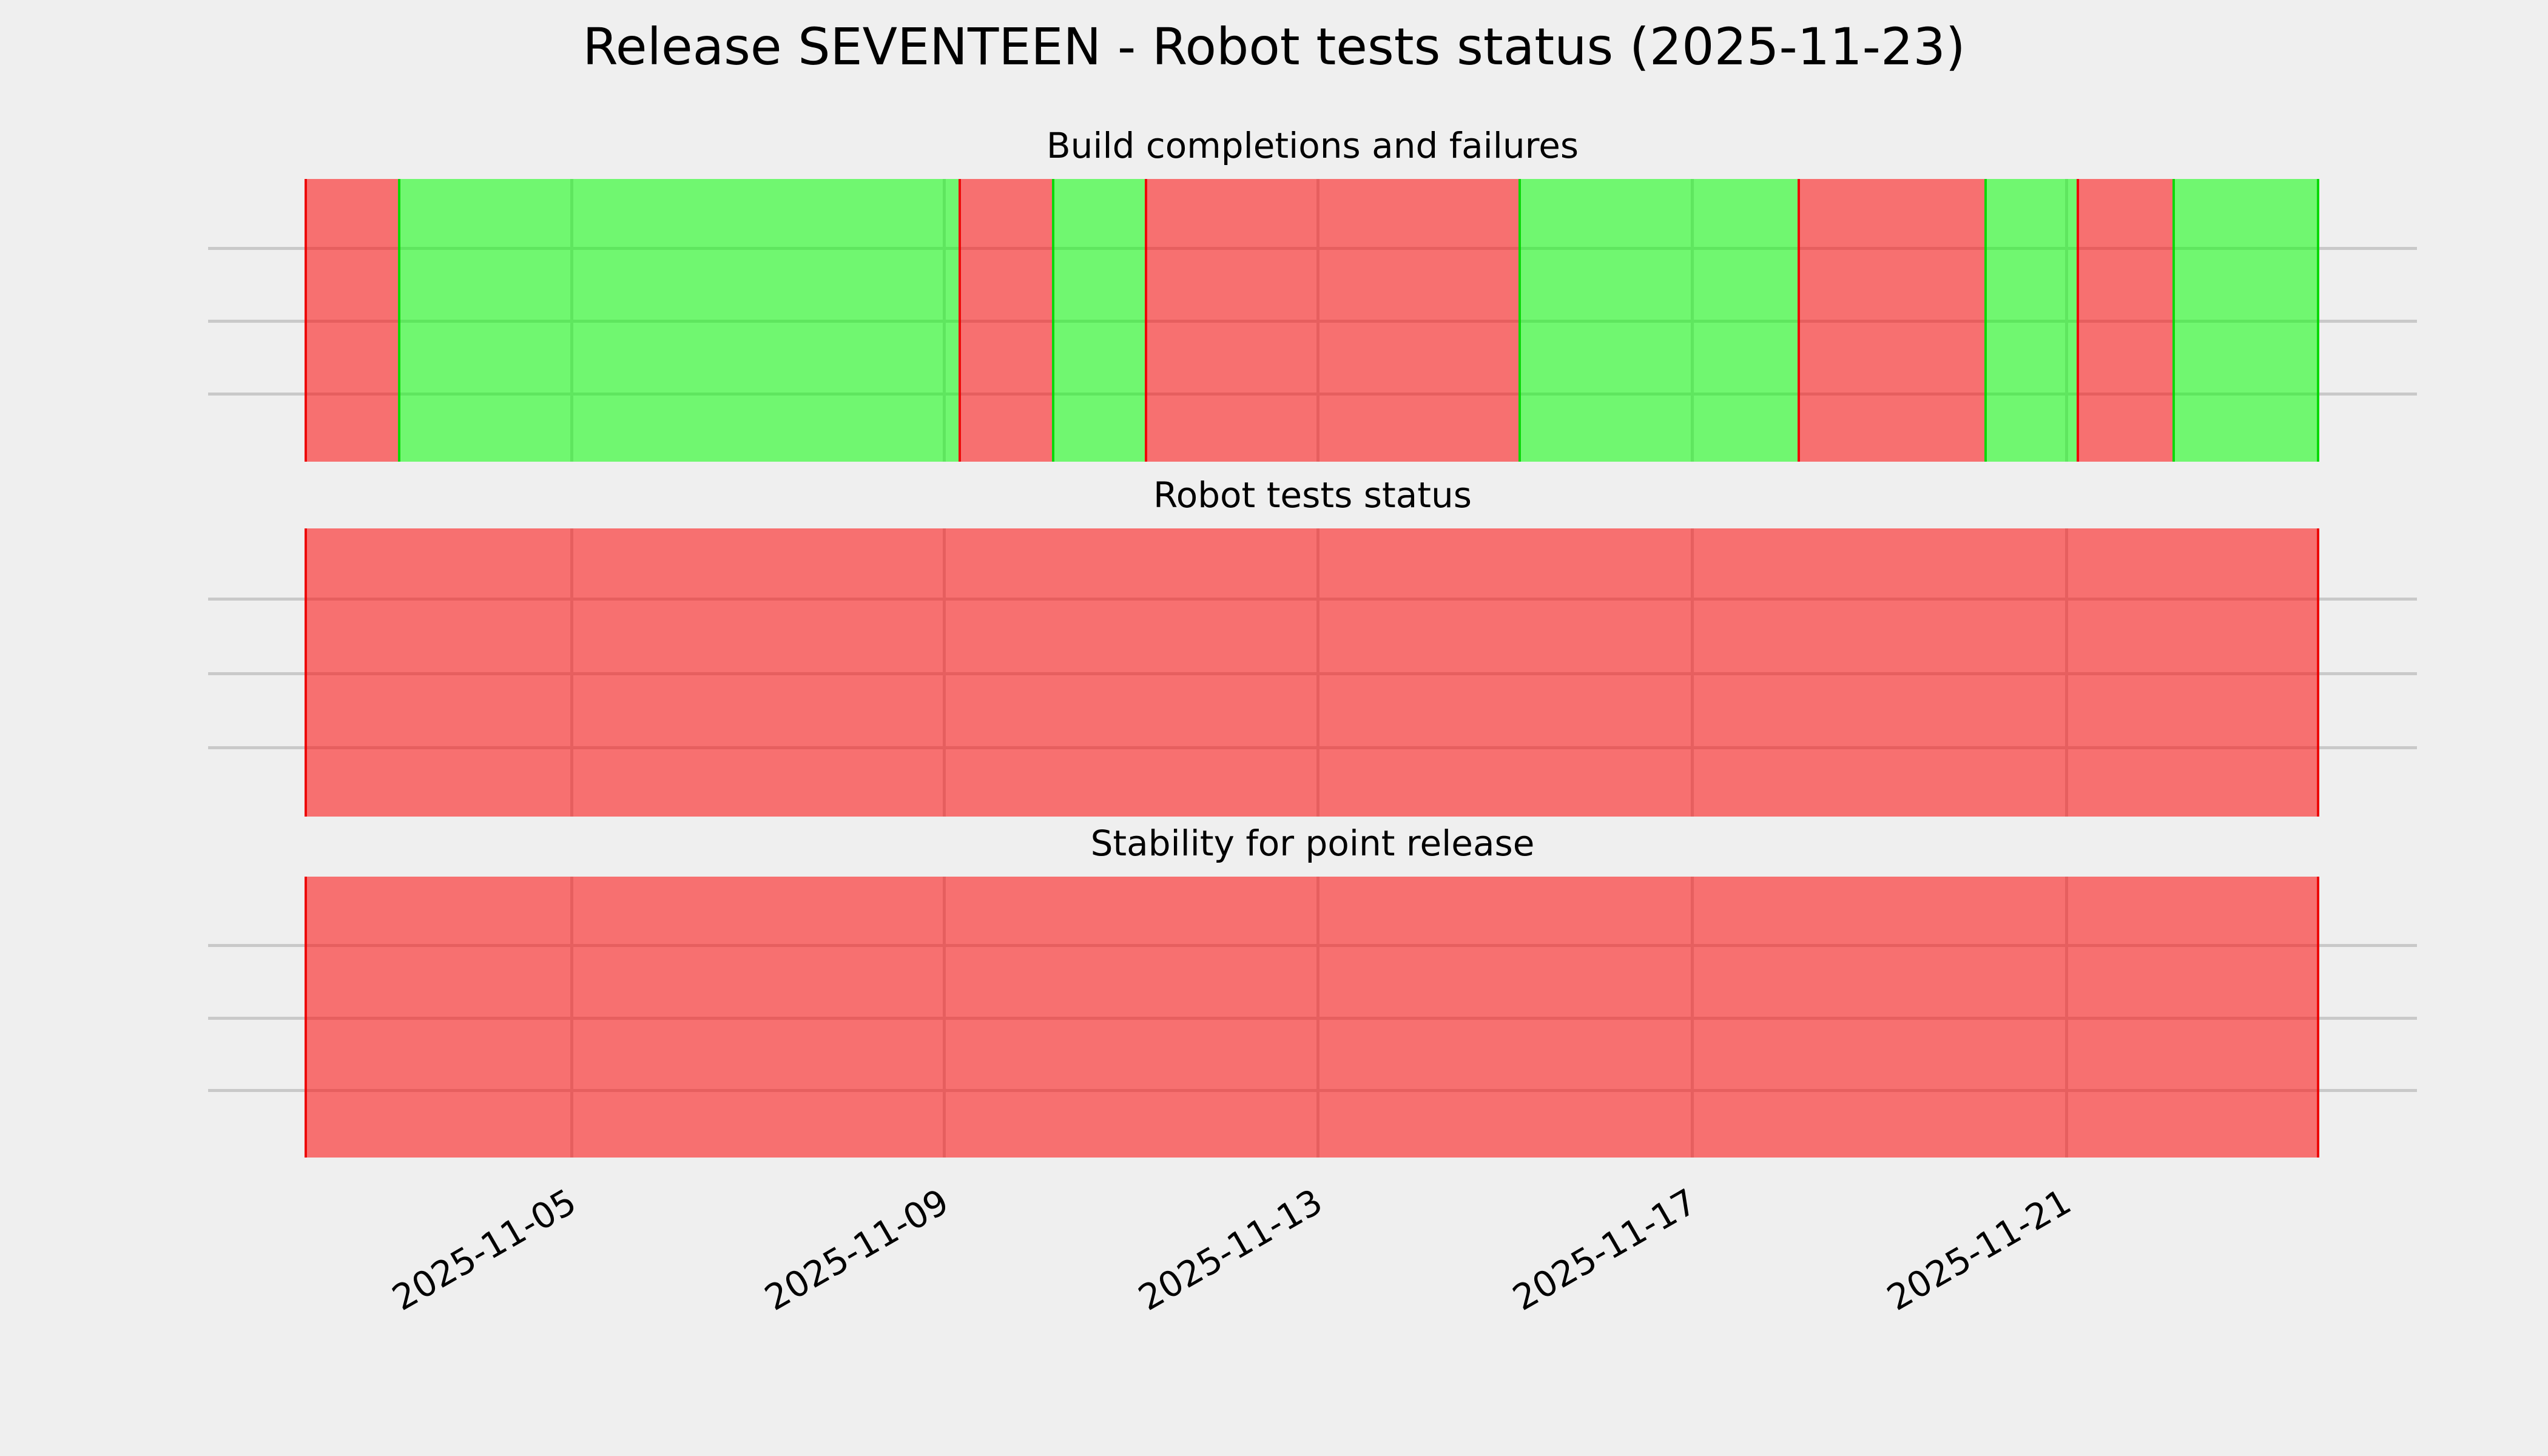  What do you see at coordinates (1312, 495) in the screenshot?
I see `subplot-title-robot-tests: Robot tests status` at bounding box center [1312, 495].